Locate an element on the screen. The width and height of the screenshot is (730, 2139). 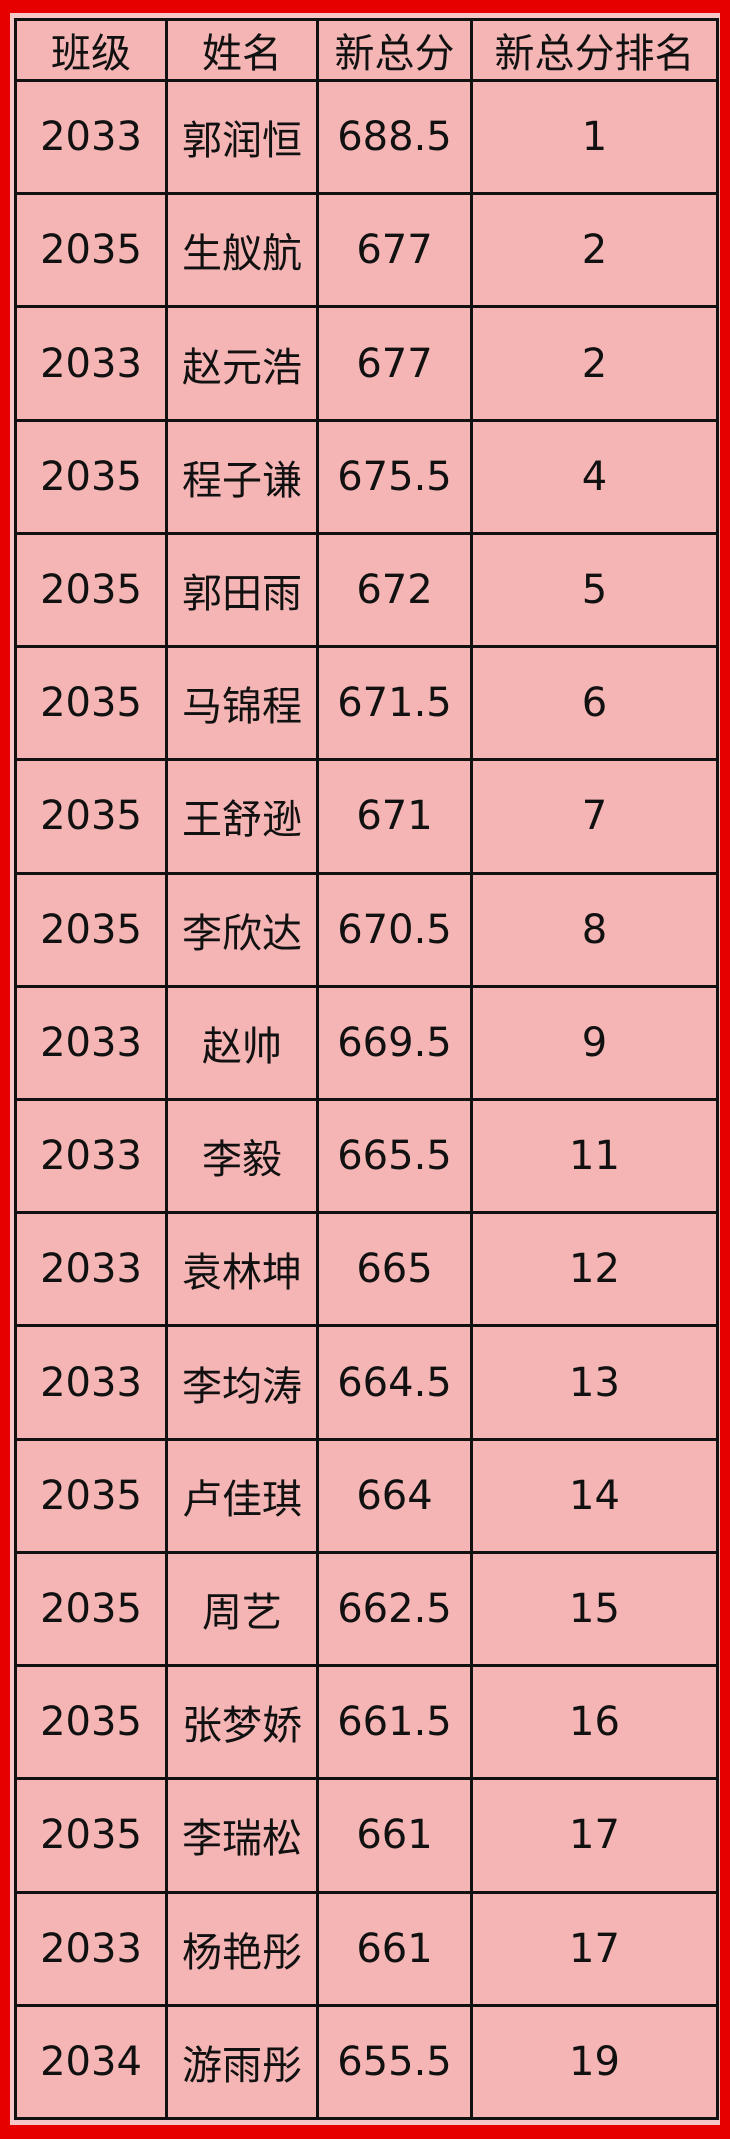
cell-name: 卢佳琪 is located at coordinates (242, 1495).